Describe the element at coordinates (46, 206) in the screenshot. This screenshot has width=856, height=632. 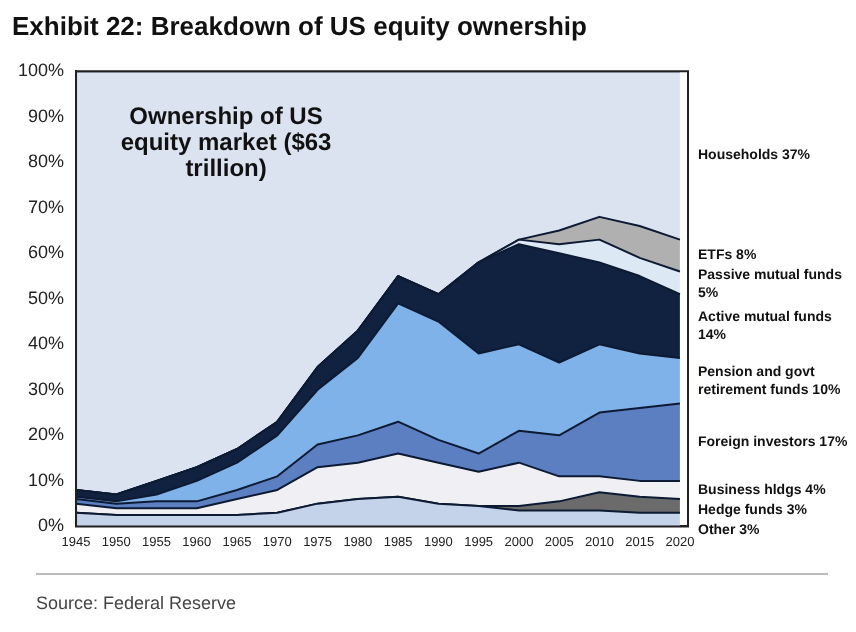
I see `y-tick-label: 70%` at that location.